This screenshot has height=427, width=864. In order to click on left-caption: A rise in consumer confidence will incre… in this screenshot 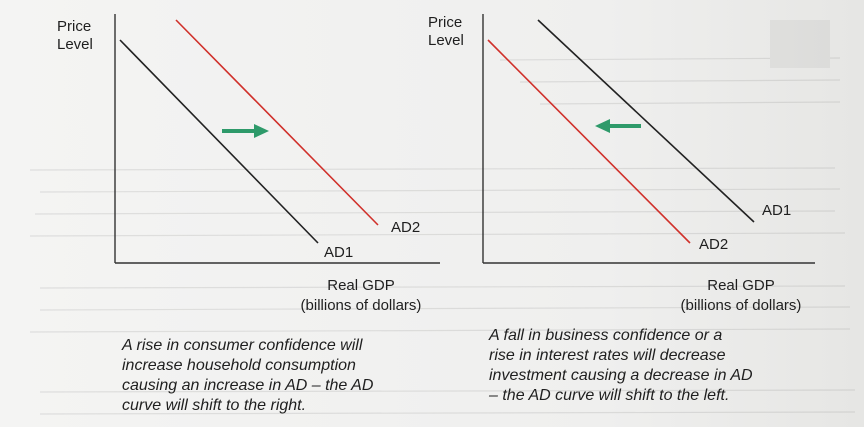, I will do `click(248, 375)`.